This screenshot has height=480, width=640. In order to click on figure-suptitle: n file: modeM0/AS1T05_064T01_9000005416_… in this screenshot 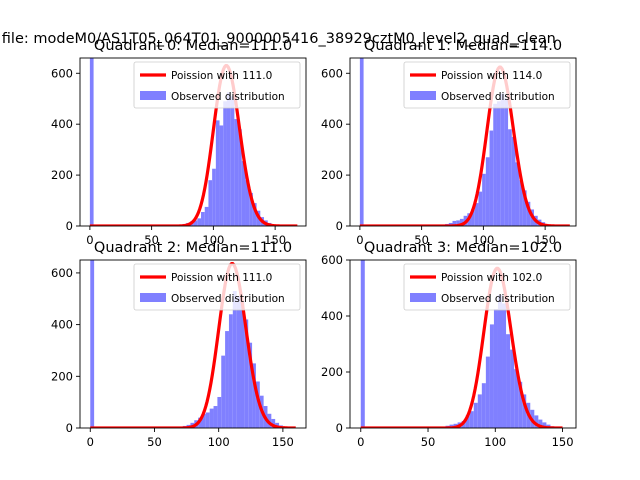, I will do `click(320, 41)`.